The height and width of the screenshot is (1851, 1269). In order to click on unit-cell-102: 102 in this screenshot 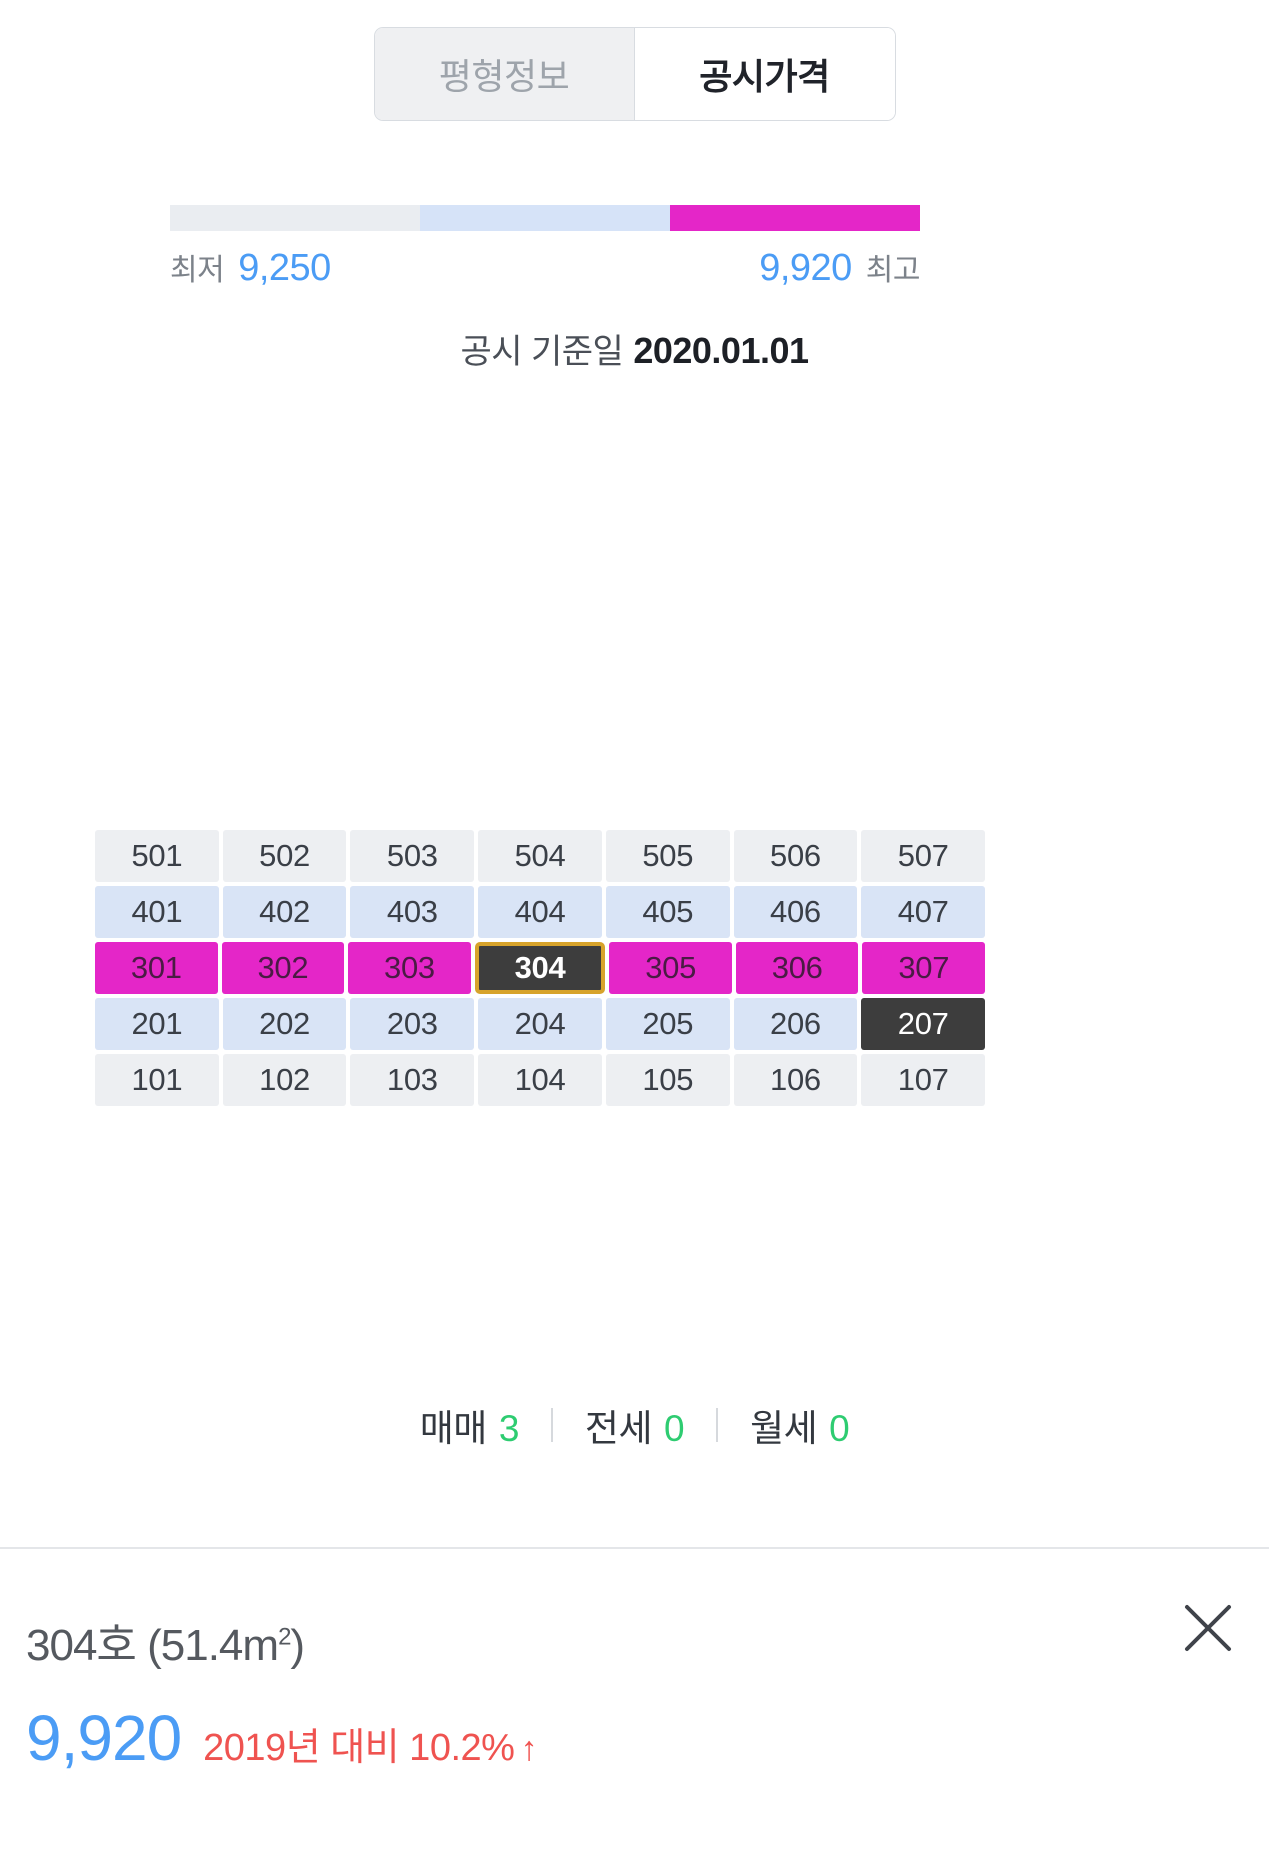, I will do `click(284, 1080)`.